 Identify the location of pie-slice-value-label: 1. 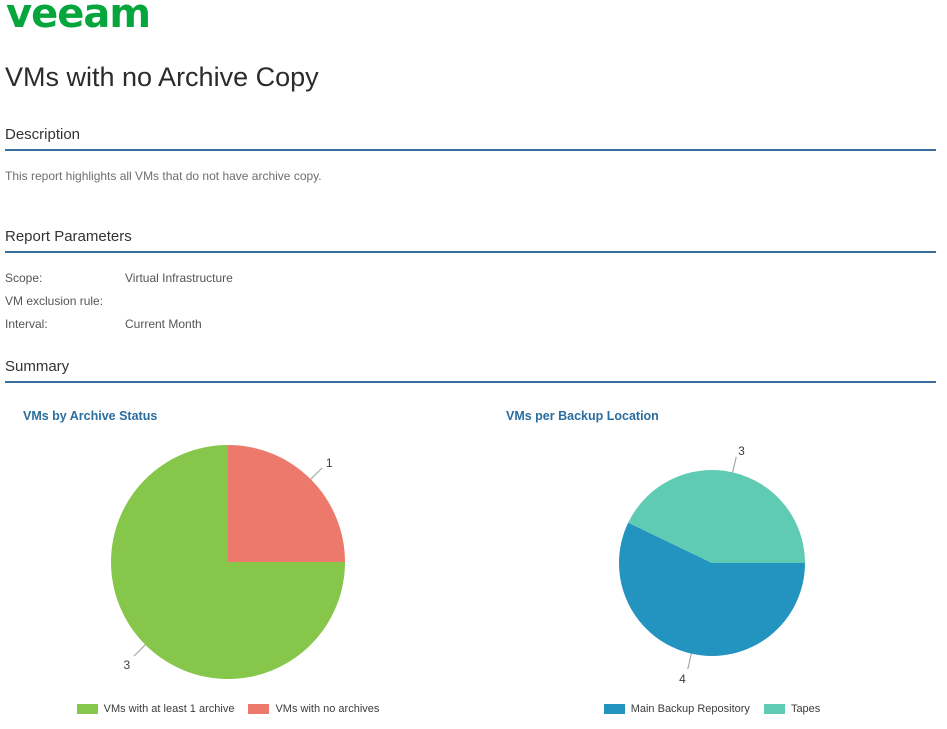
(329, 463).